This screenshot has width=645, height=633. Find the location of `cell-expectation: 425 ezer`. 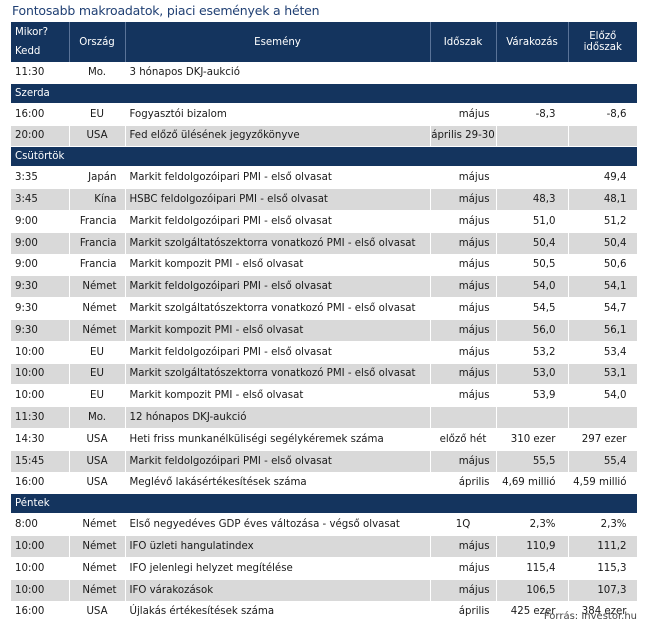

cell-expectation: 425 ezer is located at coordinates (532, 612).